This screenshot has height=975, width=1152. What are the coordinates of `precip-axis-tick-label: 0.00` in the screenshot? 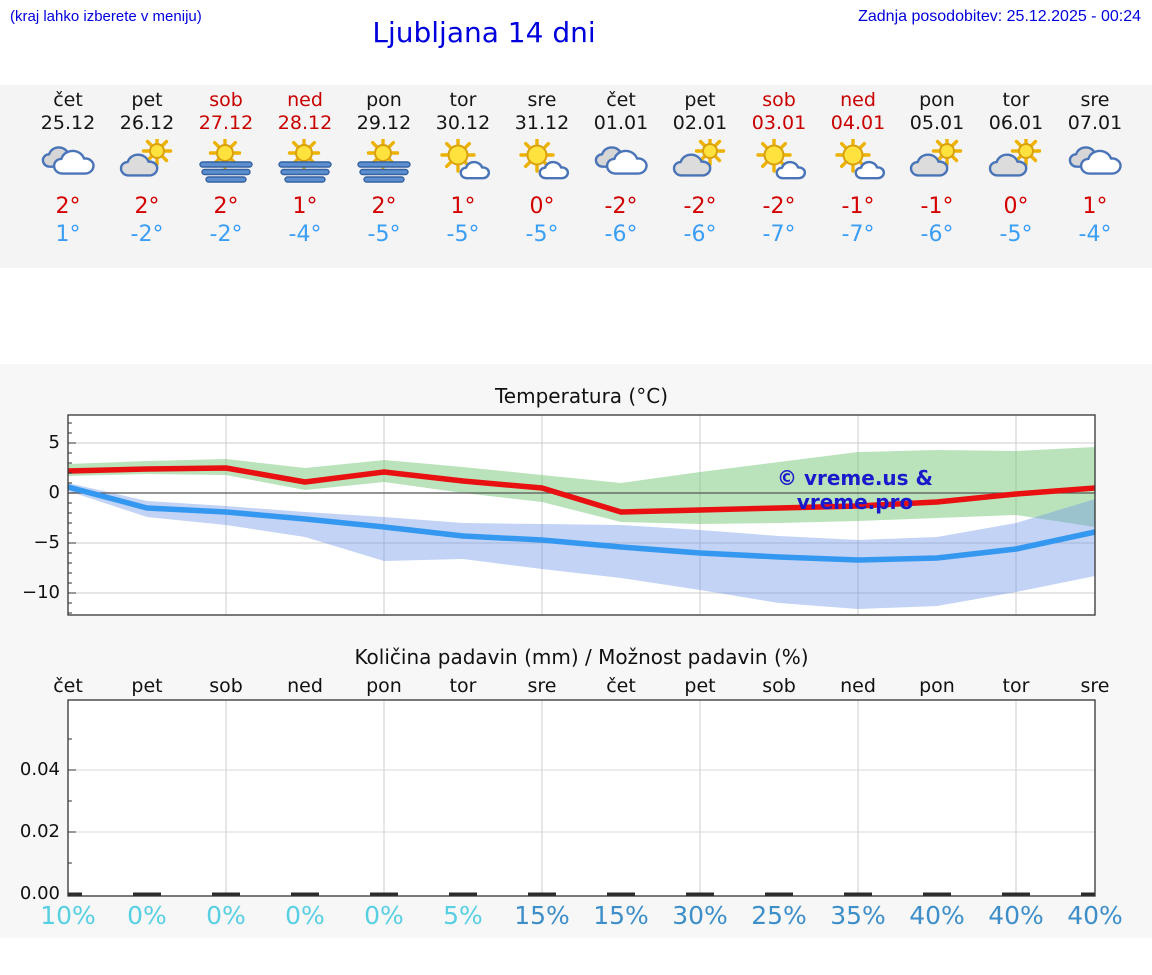 It's located at (39, 893).